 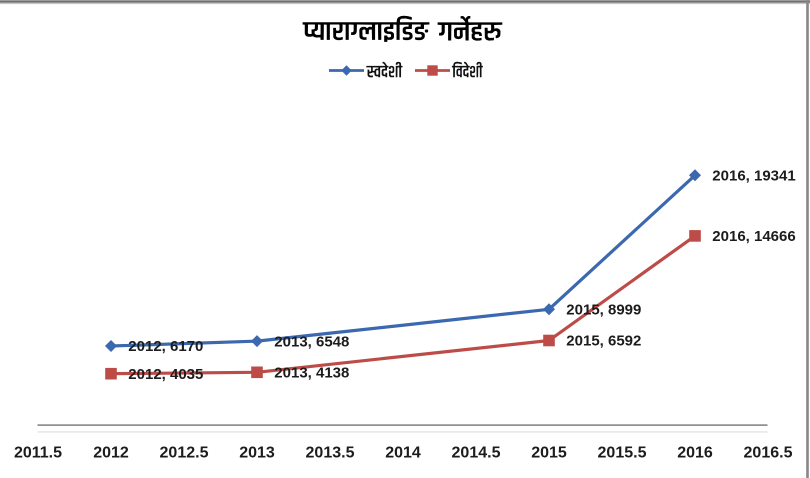 What do you see at coordinates (768, 453) in the screenshot?
I see `svg-text: 2016.5` at bounding box center [768, 453].